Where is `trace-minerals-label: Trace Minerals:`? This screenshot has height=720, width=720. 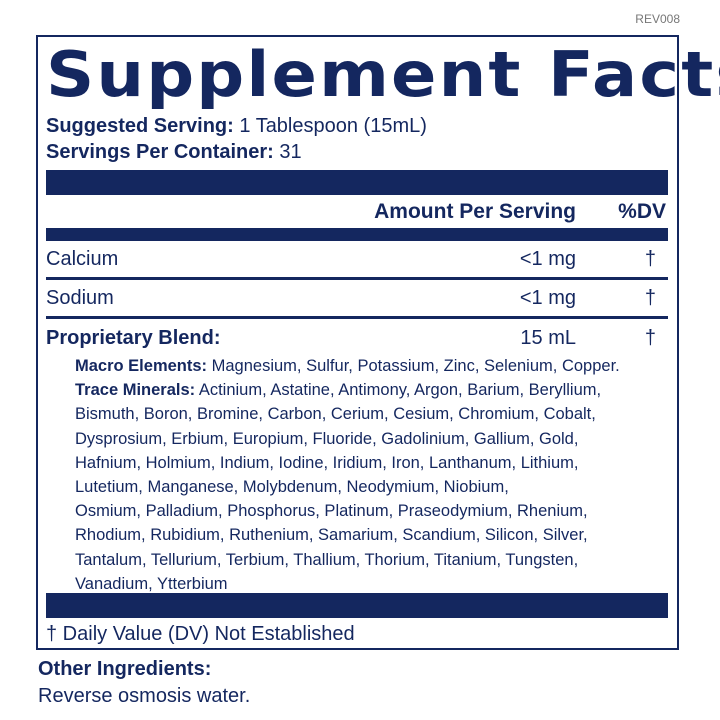
trace-minerals-label: Trace Minerals: is located at coordinates (135, 390).